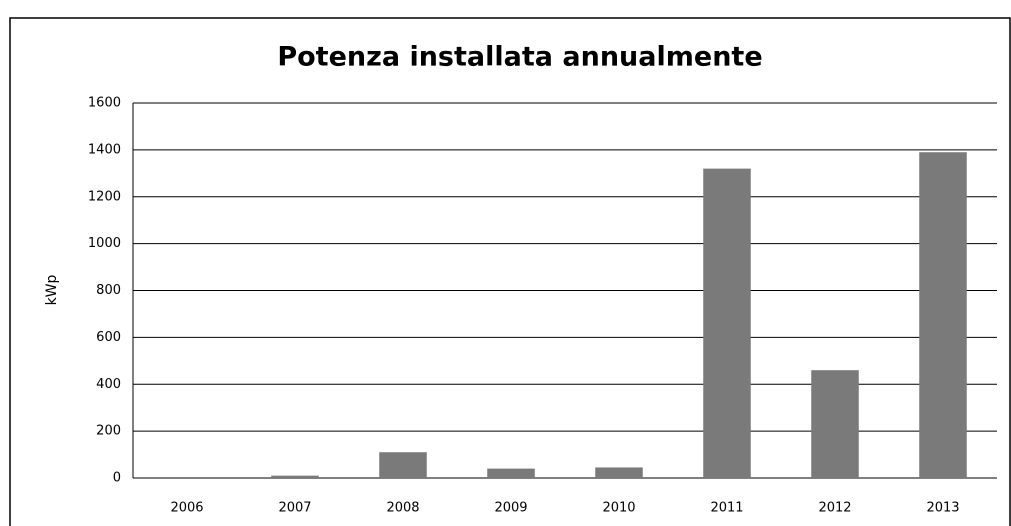 The height and width of the screenshot is (526, 1011). I want to click on y-tick-label: 200, so click(108, 431).